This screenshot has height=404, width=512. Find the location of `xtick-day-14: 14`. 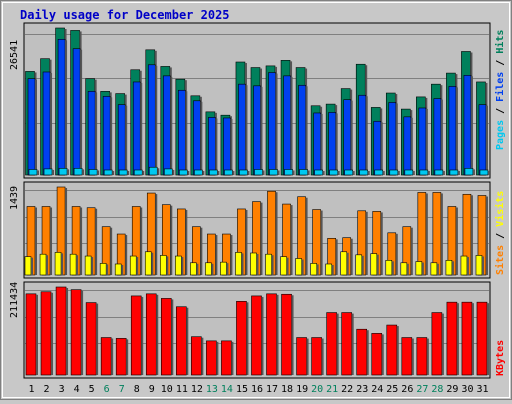

xtick-day-14: 14 is located at coordinates (227, 389).